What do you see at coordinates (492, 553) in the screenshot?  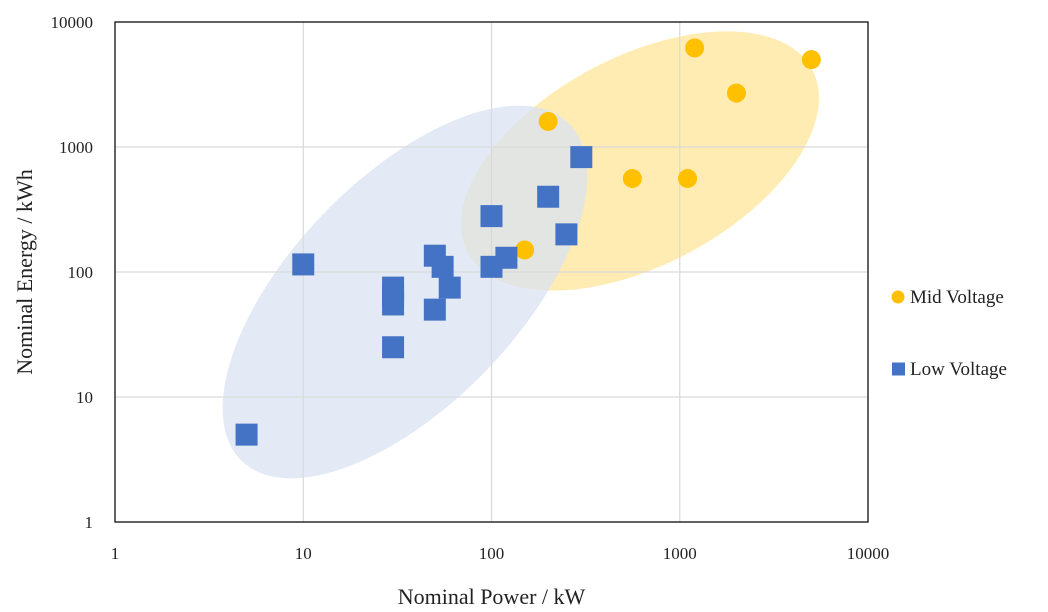 I see `x-tick-label: 100` at bounding box center [492, 553].